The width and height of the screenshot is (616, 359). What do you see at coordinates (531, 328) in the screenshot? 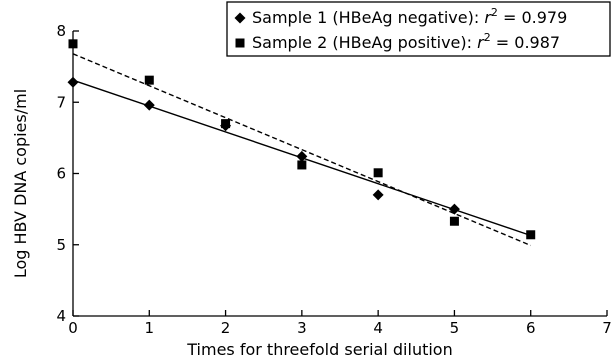
I see `x-tick-label: 6` at bounding box center [531, 328].